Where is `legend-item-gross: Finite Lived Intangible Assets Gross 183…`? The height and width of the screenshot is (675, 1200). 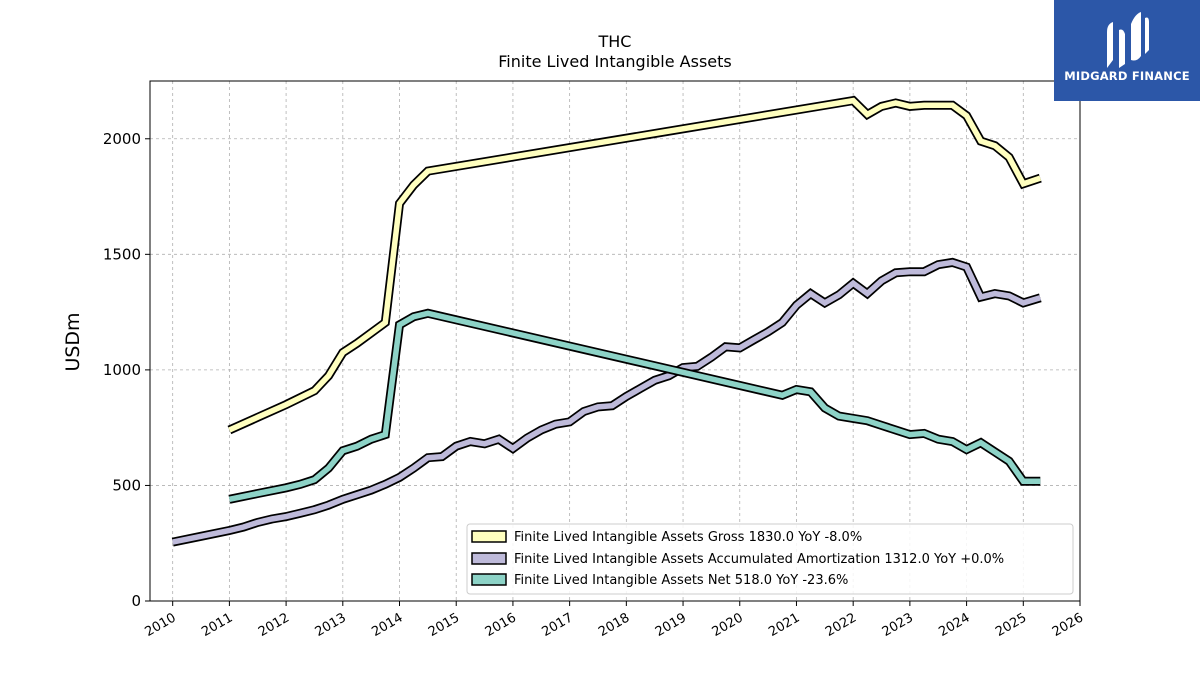
legend-item-gross: Finite Lived Intangible Assets Gross 183… is located at coordinates (688, 537).